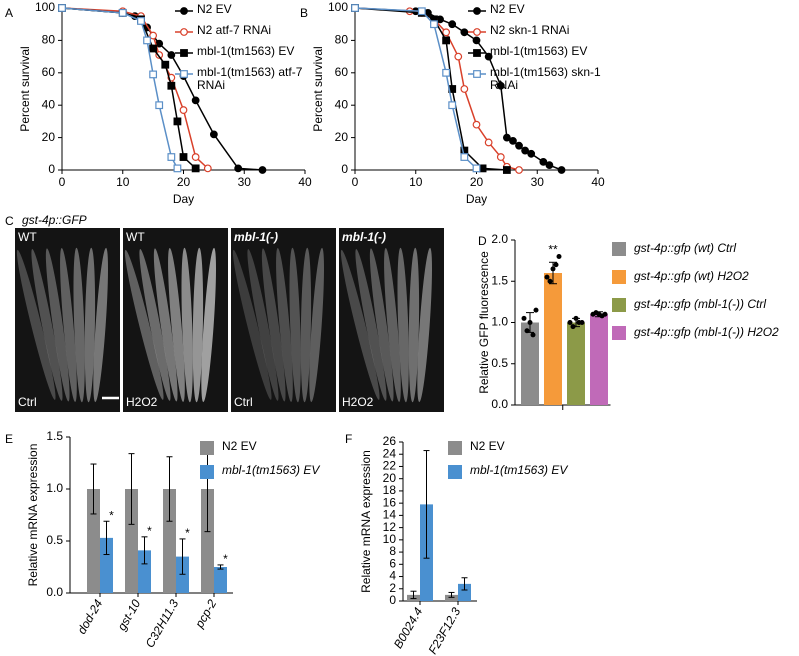 The height and width of the screenshot is (656, 799). Describe the element at coordinates (9, 439) in the screenshot. I see `panel-letter: E` at that location.